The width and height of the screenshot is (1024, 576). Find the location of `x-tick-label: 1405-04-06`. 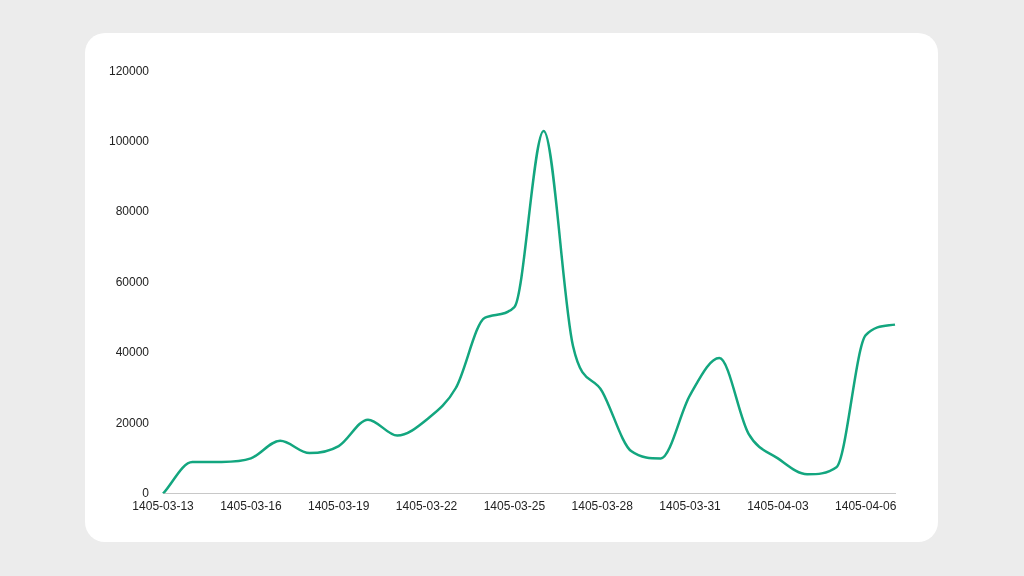

x-tick-label: 1405-04-06 is located at coordinates (866, 506).